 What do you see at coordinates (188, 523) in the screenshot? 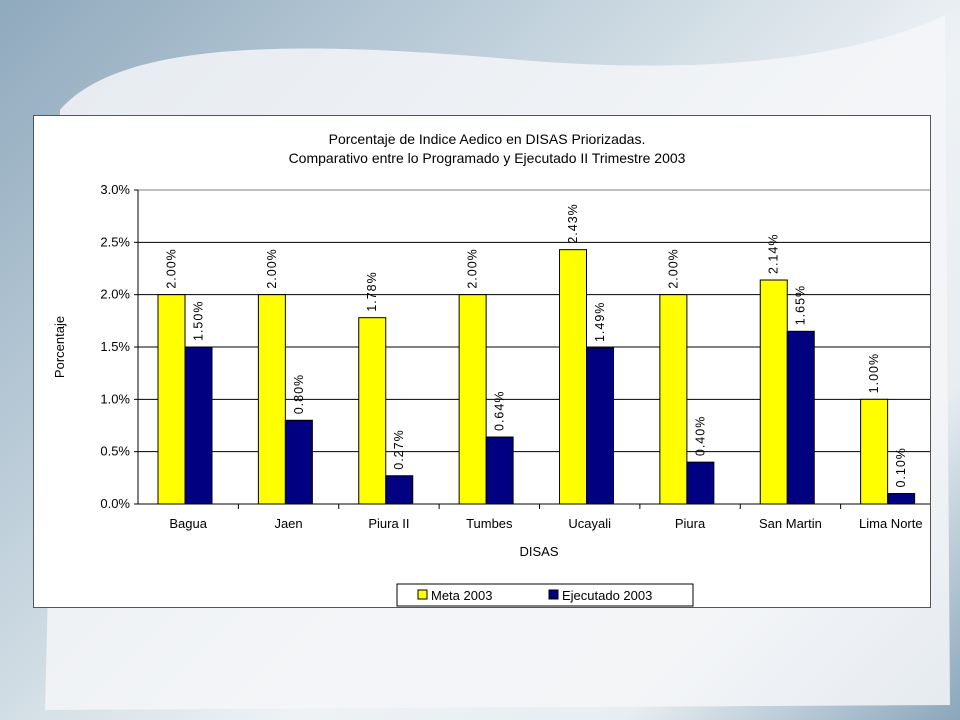
I see `x-tick-label: Bagua` at bounding box center [188, 523].